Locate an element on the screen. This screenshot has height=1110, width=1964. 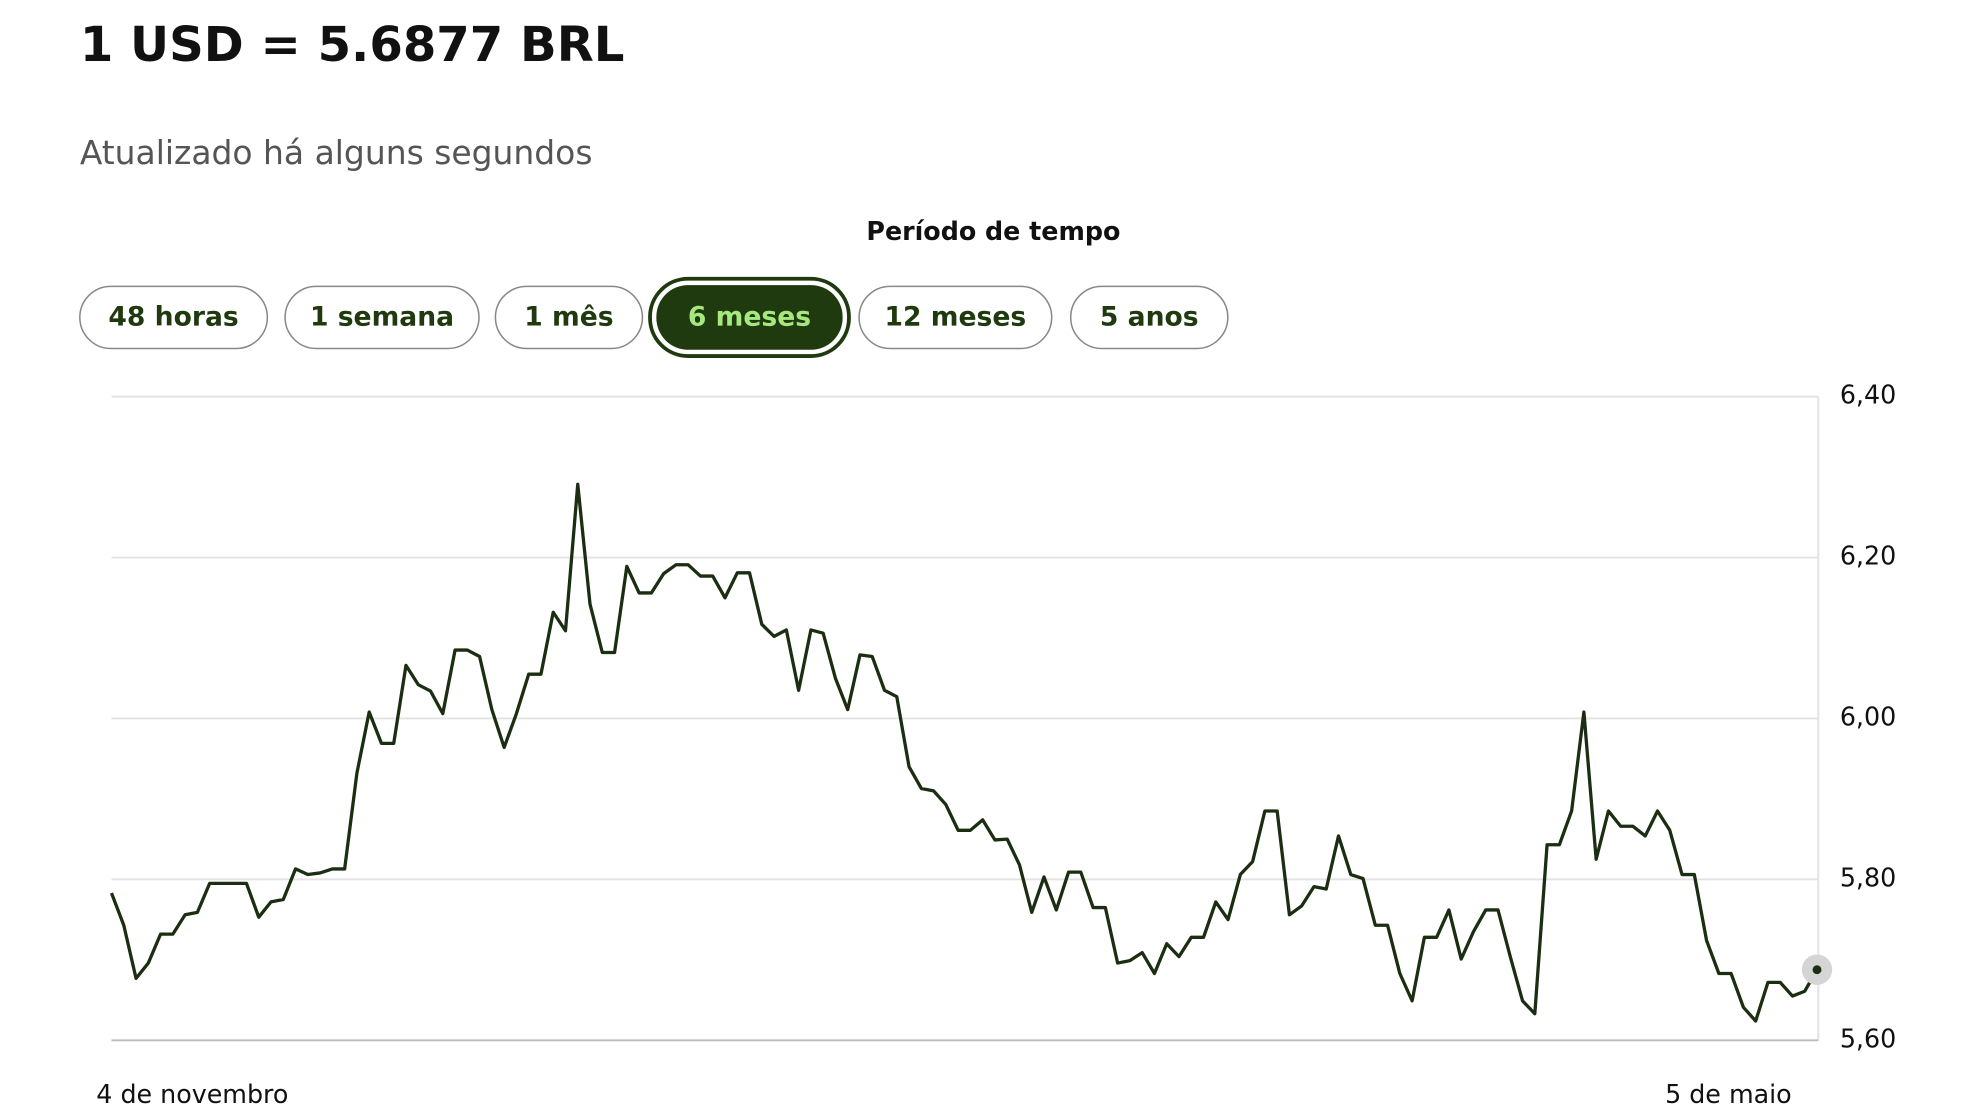
button-label: 1 mês is located at coordinates (568, 317).